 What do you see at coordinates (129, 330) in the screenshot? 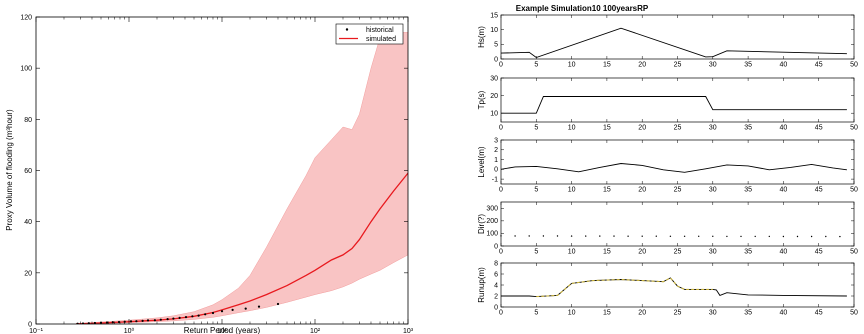
I see `left-x-tick-label: 10⁰` at bounding box center [129, 330].